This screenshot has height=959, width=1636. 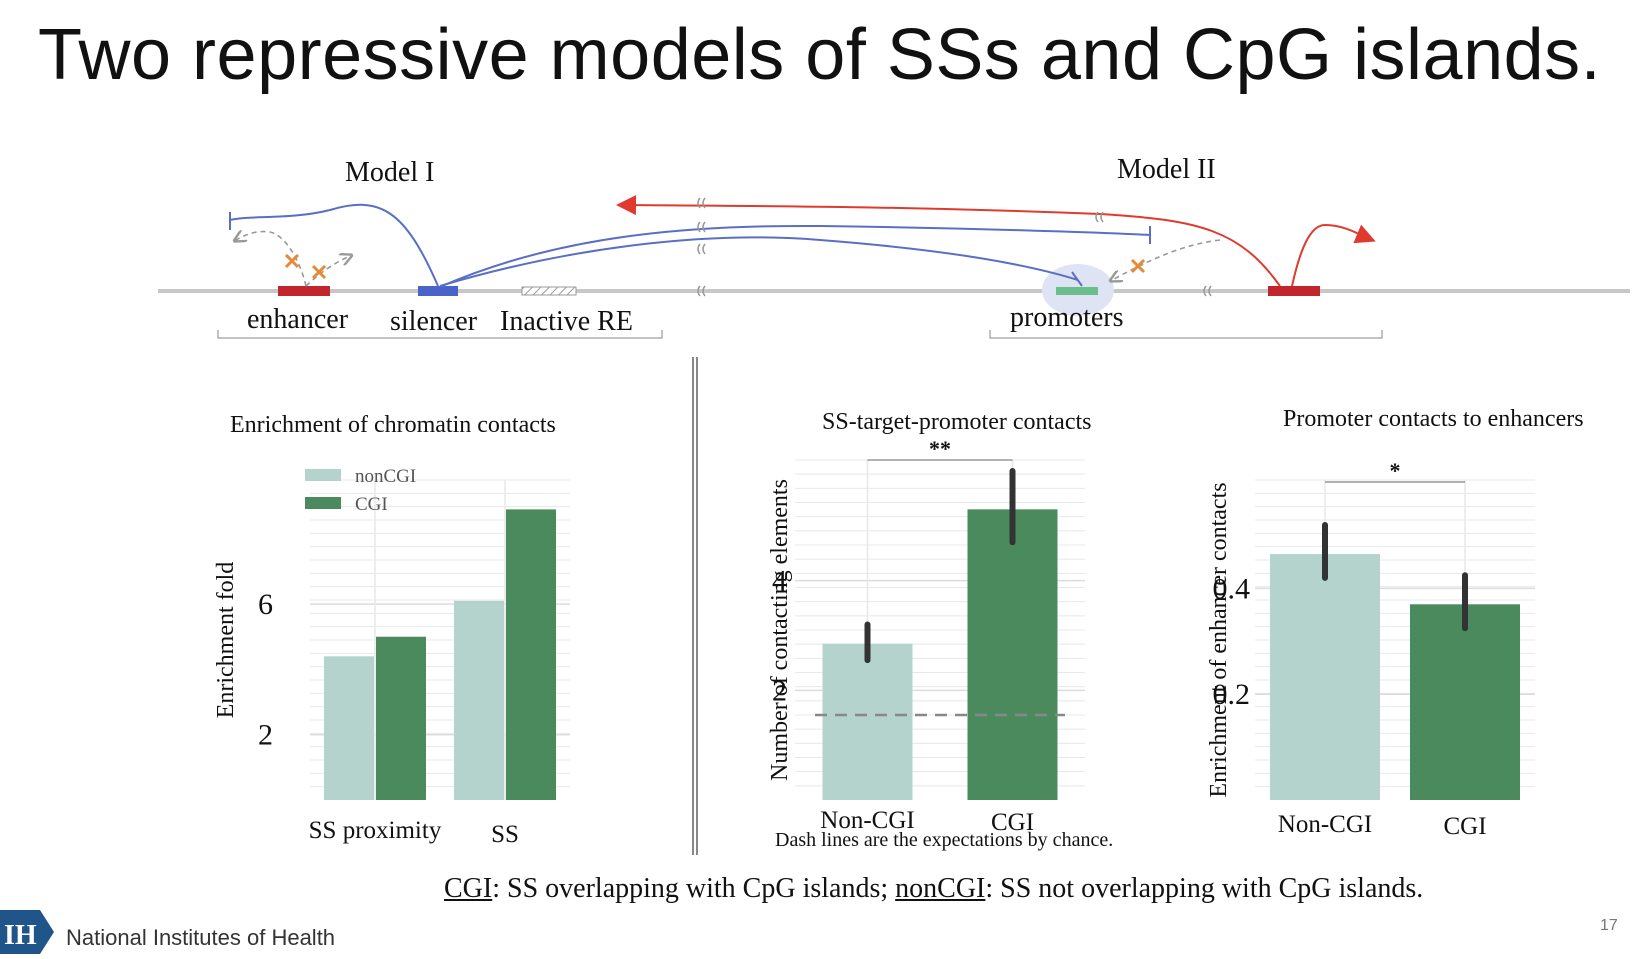 What do you see at coordinates (1166, 259) in the screenshot?
I see `blocked-contact-promoter` at bounding box center [1166, 259].